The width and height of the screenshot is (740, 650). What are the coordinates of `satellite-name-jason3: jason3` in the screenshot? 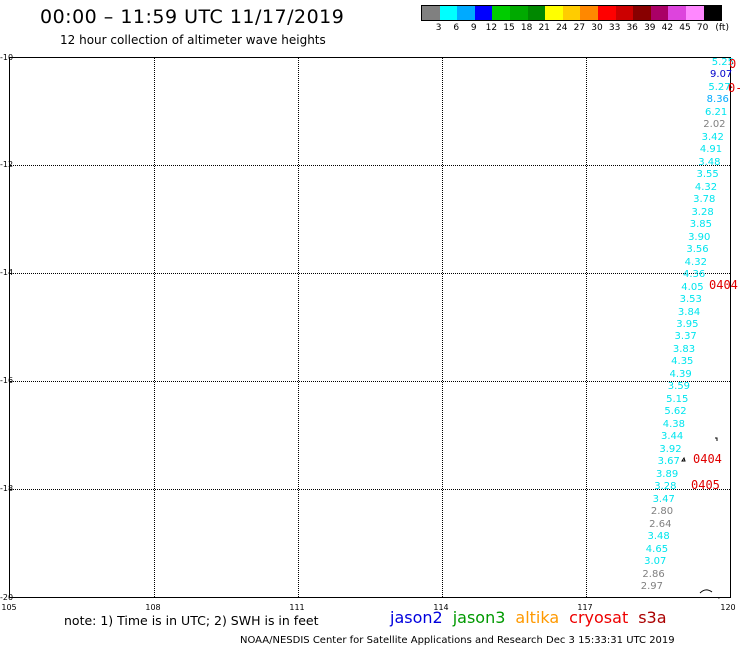 It's located at (479, 617).